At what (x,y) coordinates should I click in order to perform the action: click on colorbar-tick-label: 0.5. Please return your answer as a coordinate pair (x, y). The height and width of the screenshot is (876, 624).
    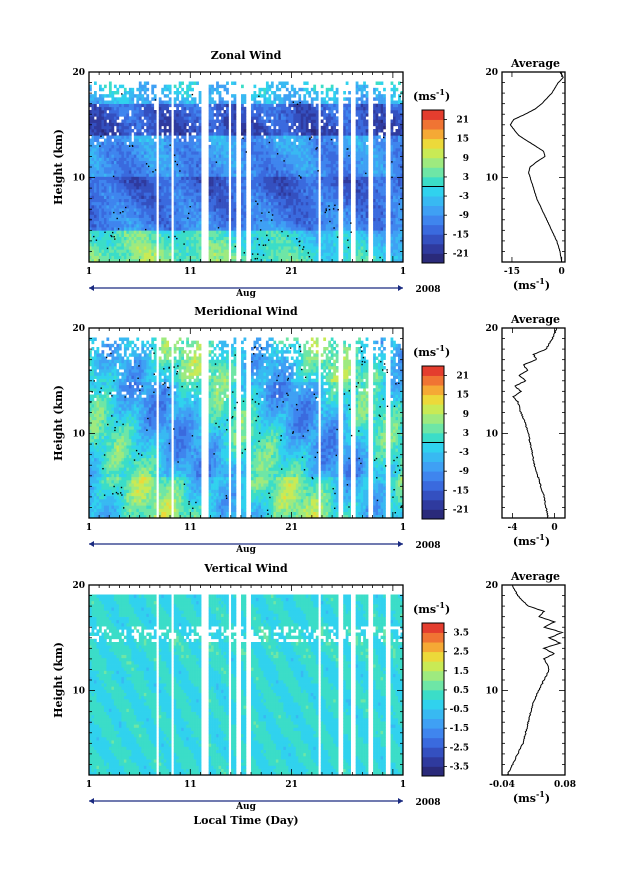
    Looking at the image, I should click on (461, 691).